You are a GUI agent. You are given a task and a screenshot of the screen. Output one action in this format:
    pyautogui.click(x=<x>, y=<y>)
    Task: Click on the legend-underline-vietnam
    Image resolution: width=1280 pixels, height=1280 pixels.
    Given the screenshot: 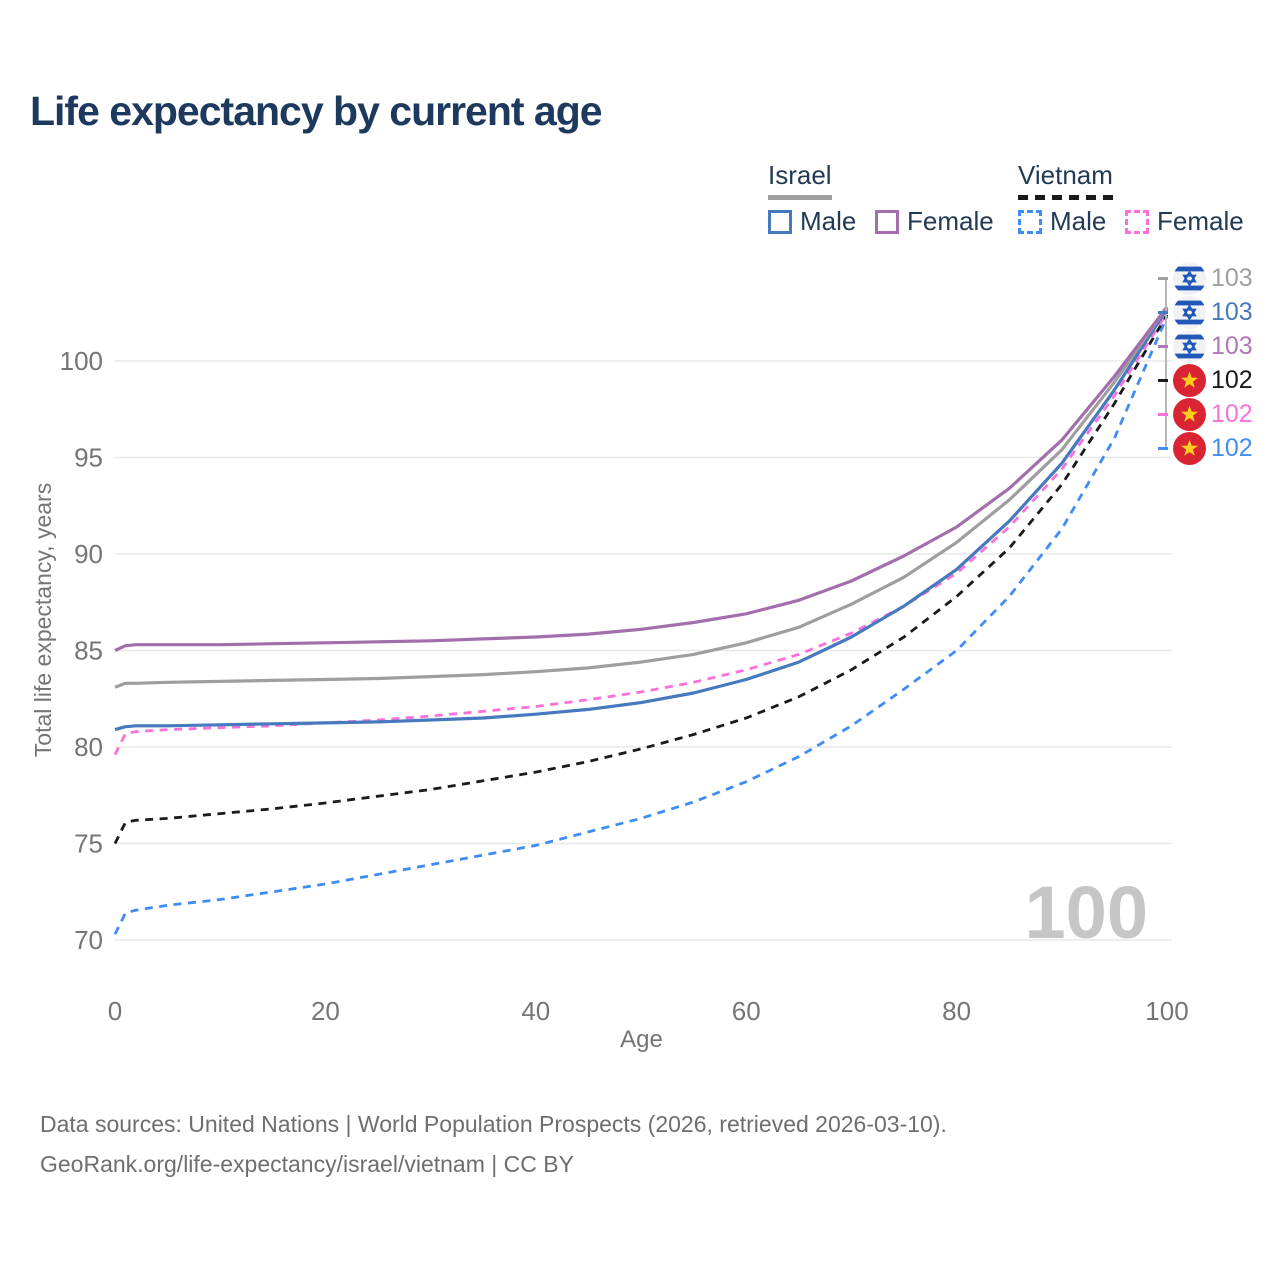 What is the action you would take?
    pyautogui.click(x=1066, y=197)
    